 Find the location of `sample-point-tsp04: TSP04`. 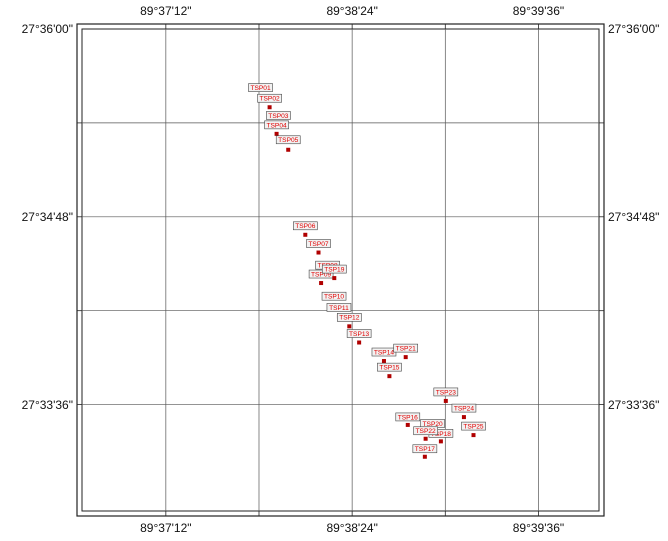

sample-point-tsp04: TSP04 is located at coordinates (276, 128).